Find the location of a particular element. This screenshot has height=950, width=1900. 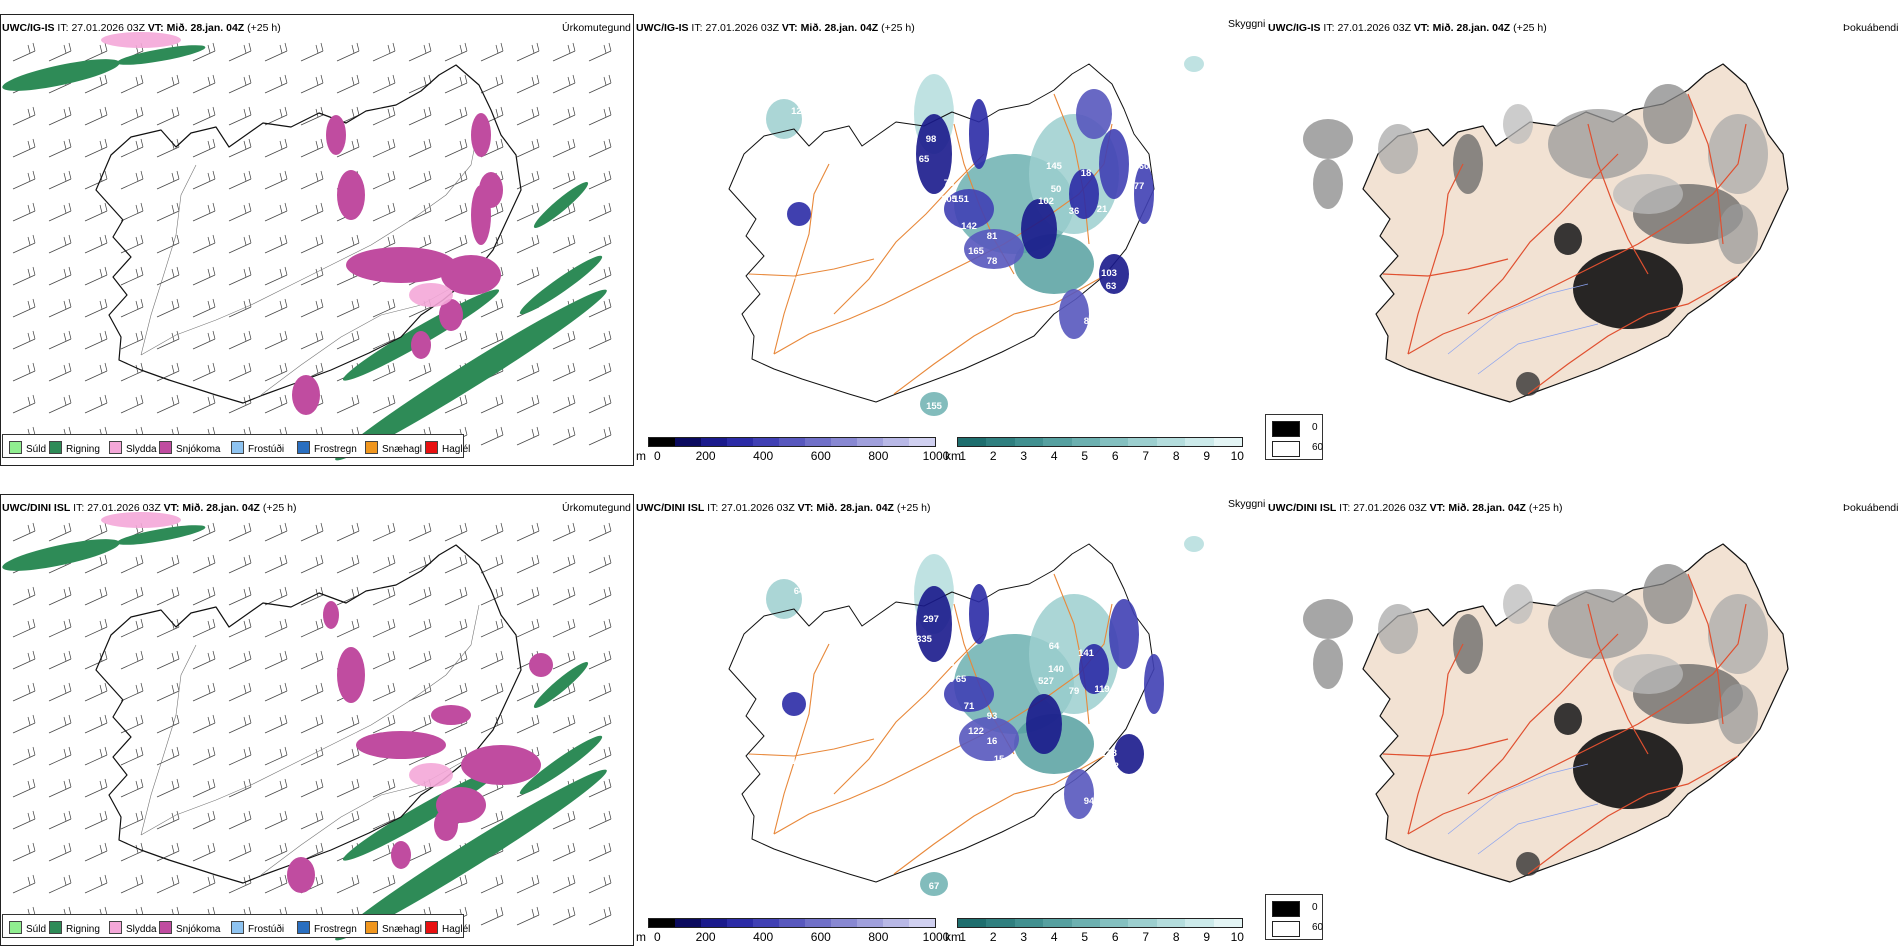

dense-fog-area is located at coordinates (1628, 769).